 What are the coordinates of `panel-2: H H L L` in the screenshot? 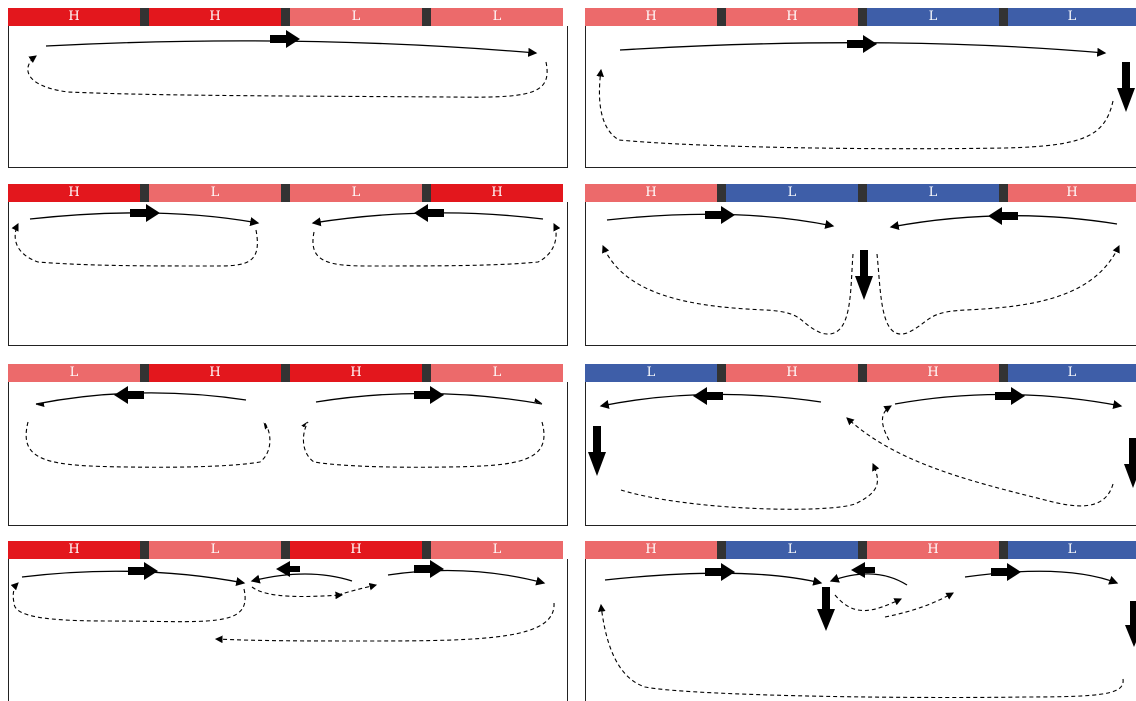 It's located at (860, 88).